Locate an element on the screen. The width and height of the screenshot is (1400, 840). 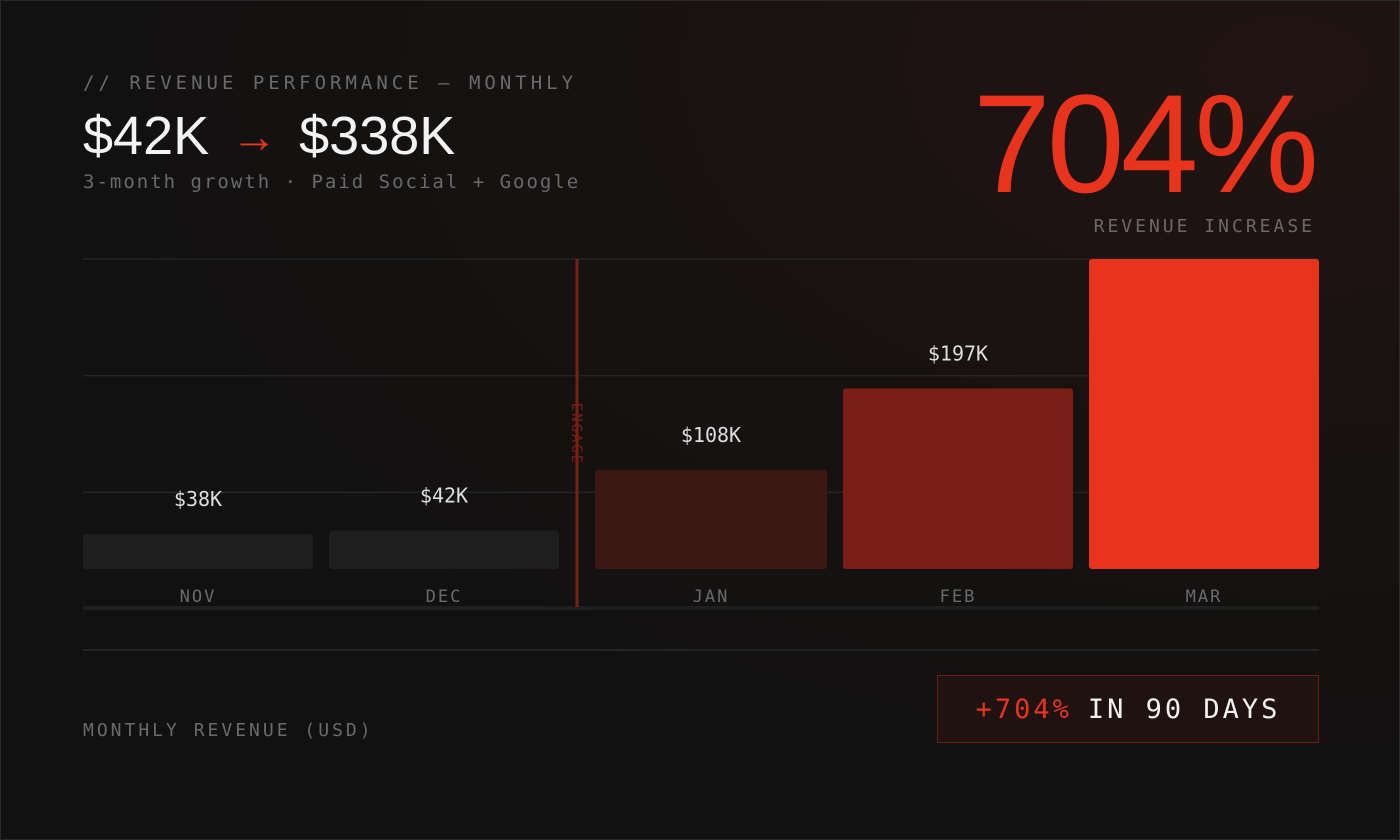
tick-label: FEB is located at coordinates (958, 597).